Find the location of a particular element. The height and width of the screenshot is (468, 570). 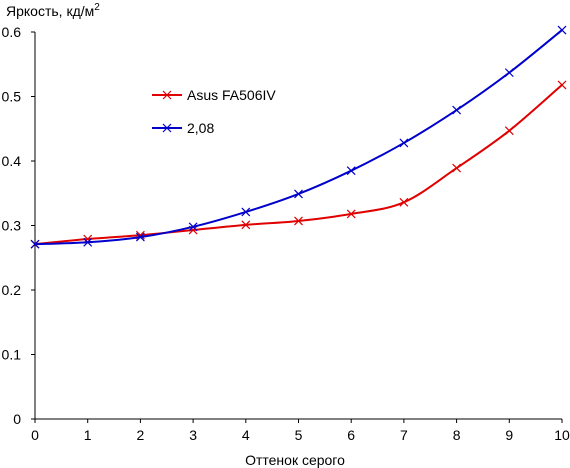

x-axis-ticks: 0 1 2 3 4 5 6 7 8 9 10 is located at coordinates (300, 431).